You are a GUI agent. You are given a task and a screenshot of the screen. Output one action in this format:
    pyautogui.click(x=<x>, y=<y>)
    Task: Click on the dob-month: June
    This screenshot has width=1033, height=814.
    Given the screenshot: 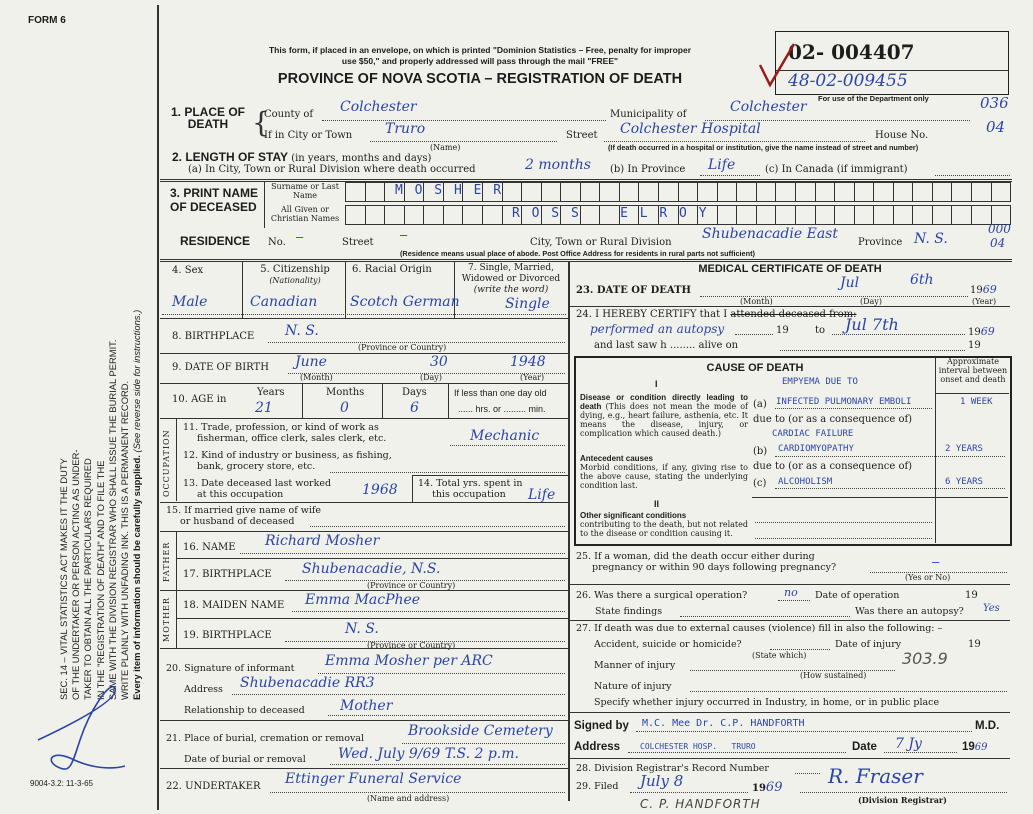 What is the action you would take?
    pyautogui.click(x=311, y=362)
    